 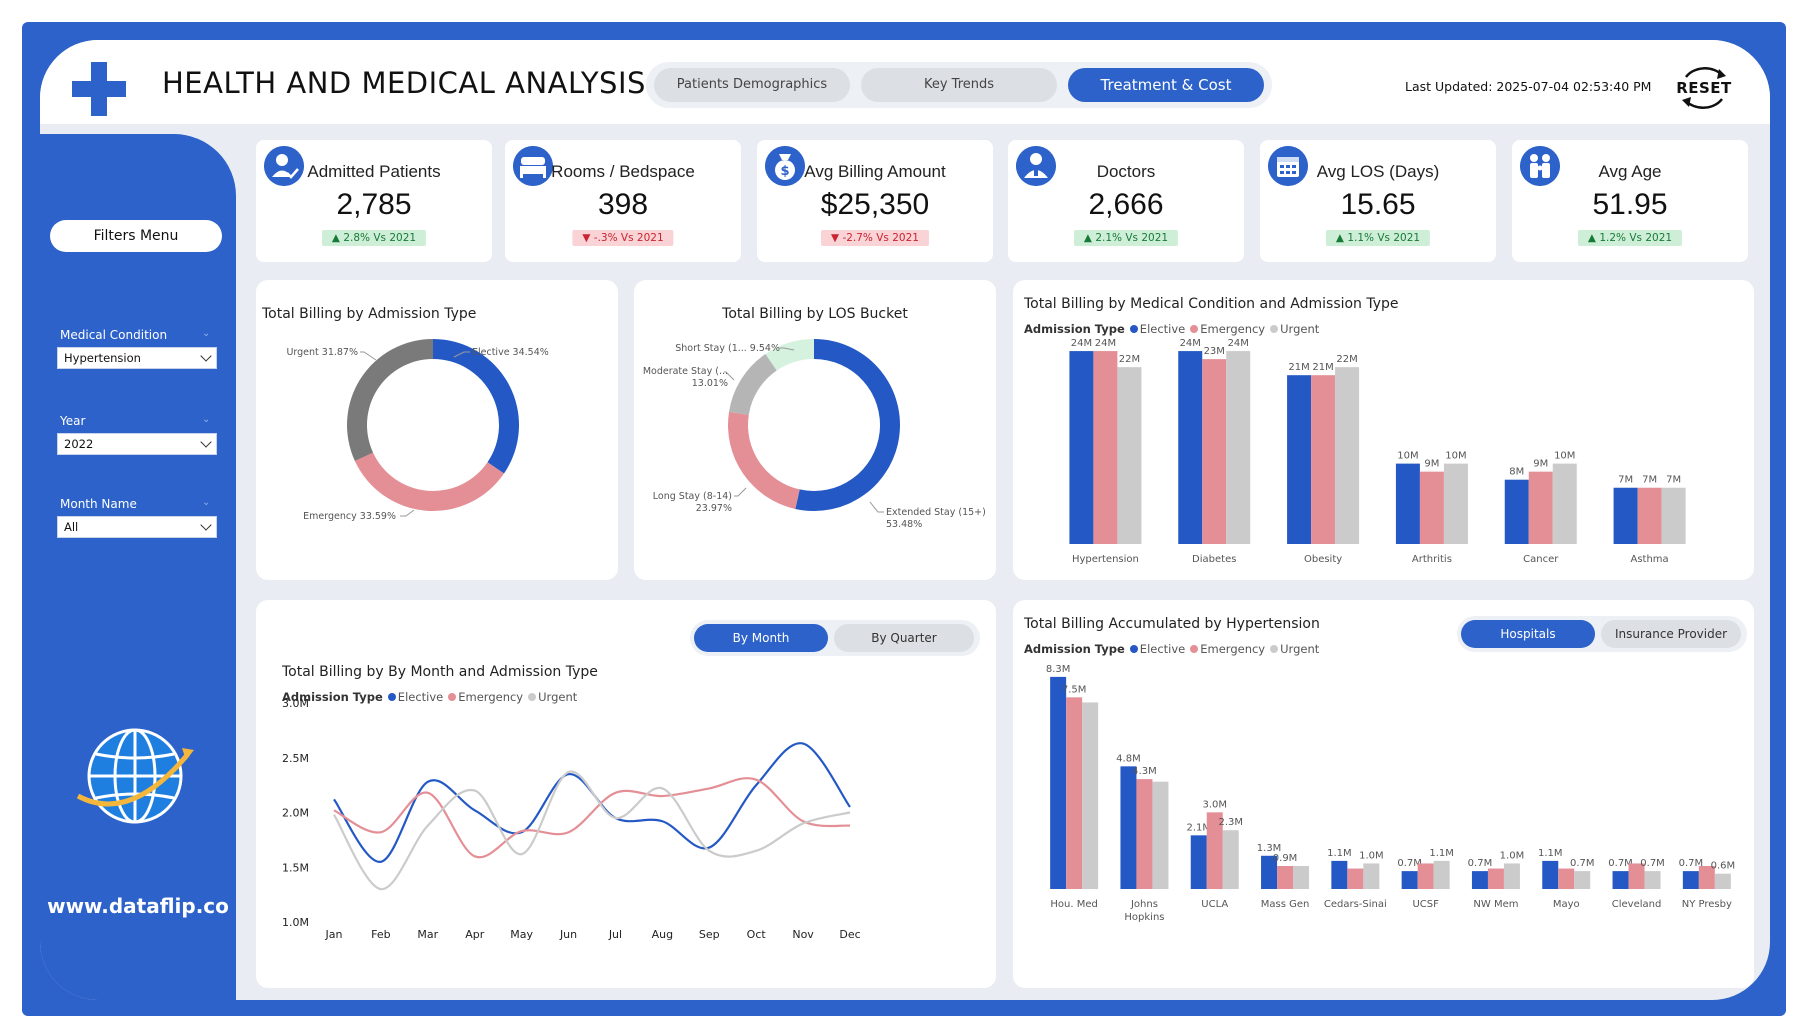 What do you see at coordinates (623, 238) in the screenshot?
I see `kpi-change-badge: ▼ -.3% Vs 2021` at bounding box center [623, 238].